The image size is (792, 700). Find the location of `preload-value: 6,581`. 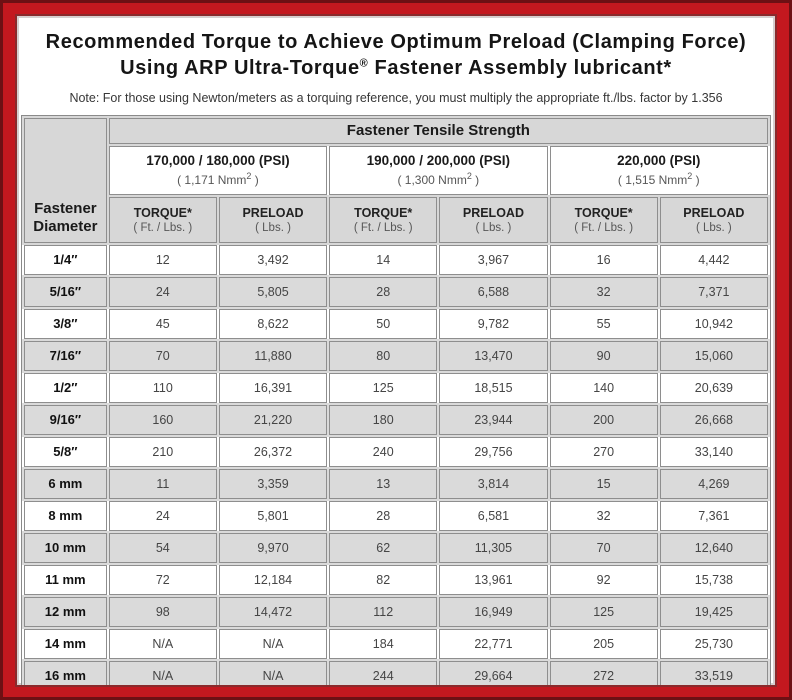

preload-value: 6,581 is located at coordinates (493, 515).